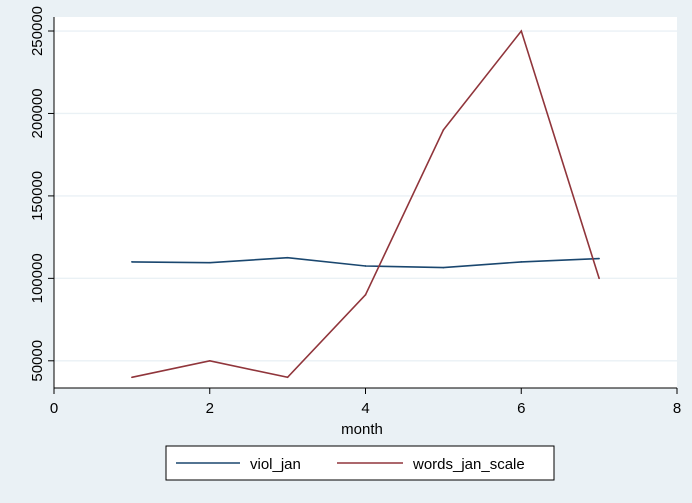 The height and width of the screenshot is (503, 692). Describe the element at coordinates (468, 464) in the screenshot. I see `legend-label-words-jan-scale: words_jan_scale` at that location.